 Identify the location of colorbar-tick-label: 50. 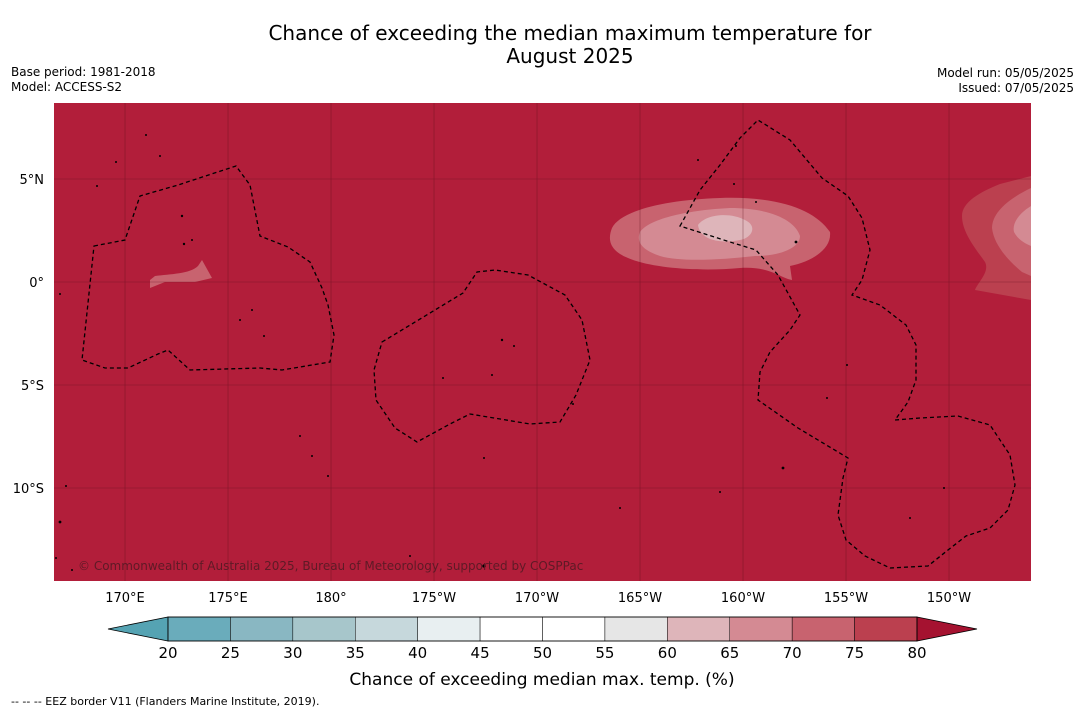
(542, 653).